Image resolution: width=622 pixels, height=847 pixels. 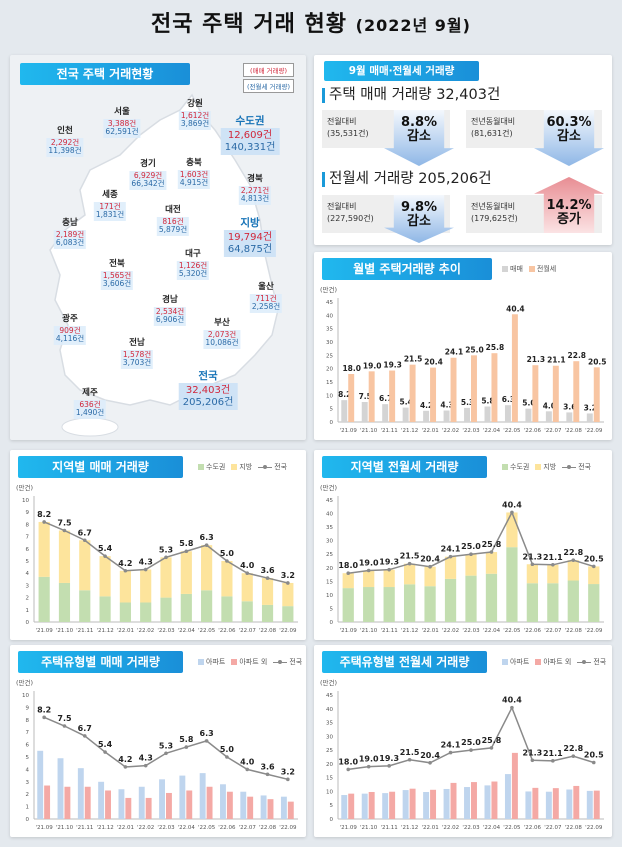 What do you see at coordinates (28, 820) in the screenshot?
I see `y-tick-label: 0` at bounding box center [28, 820].